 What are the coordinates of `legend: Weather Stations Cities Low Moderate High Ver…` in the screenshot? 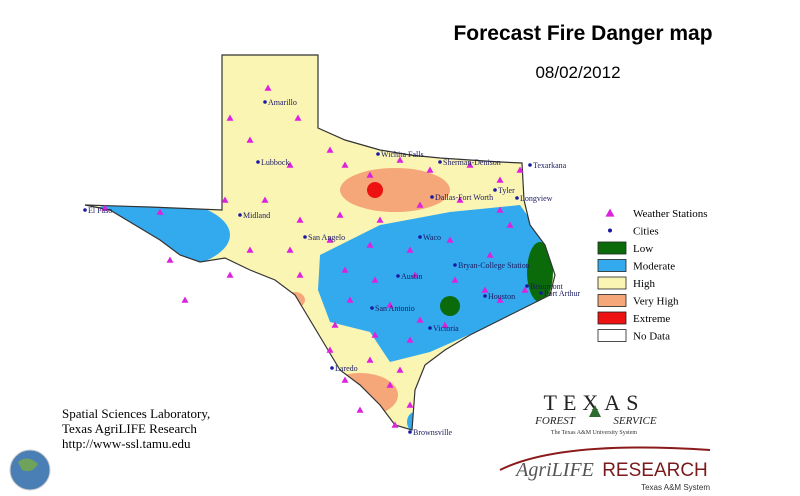 It's located at (652, 275).